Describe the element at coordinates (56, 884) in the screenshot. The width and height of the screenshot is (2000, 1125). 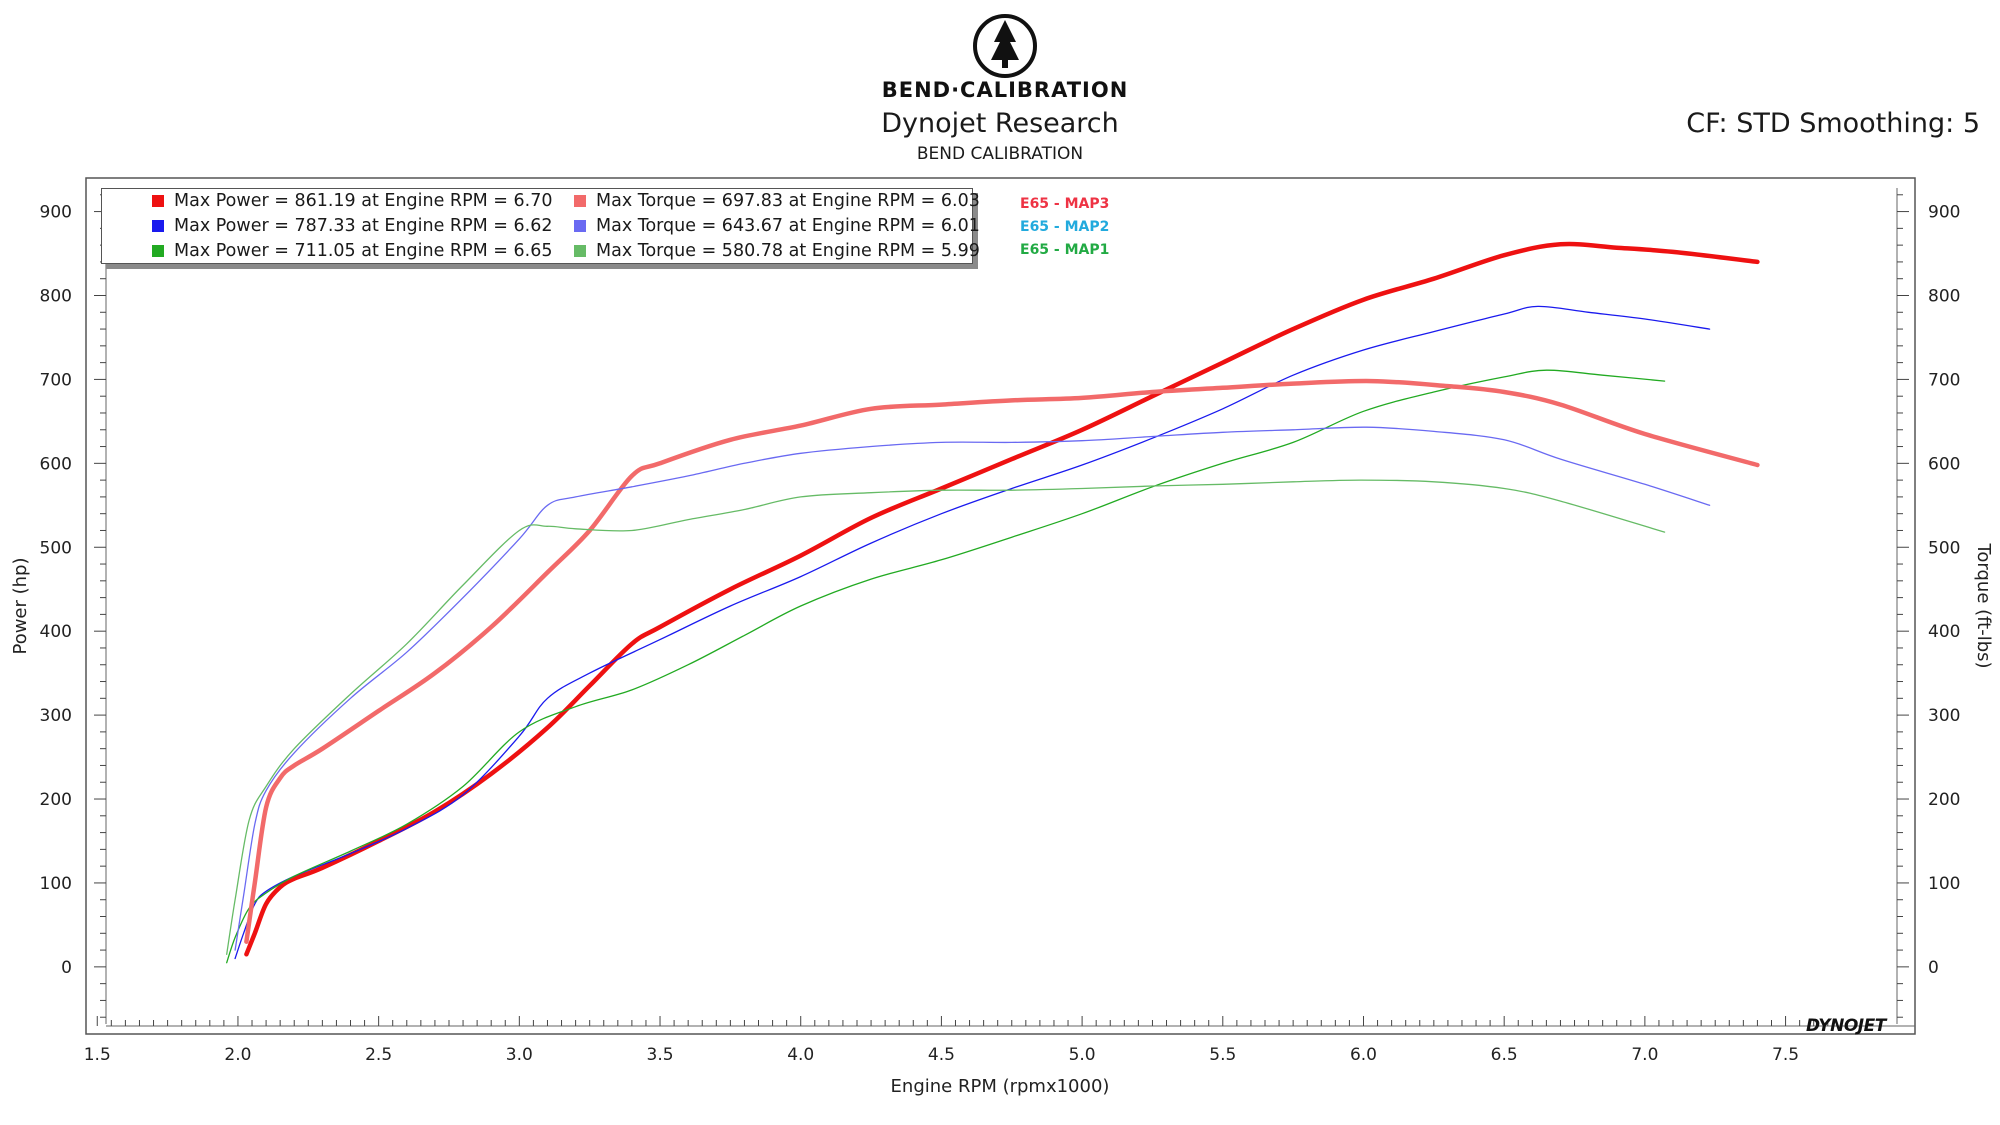
I see `y-left-tick-label: 100` at that location.